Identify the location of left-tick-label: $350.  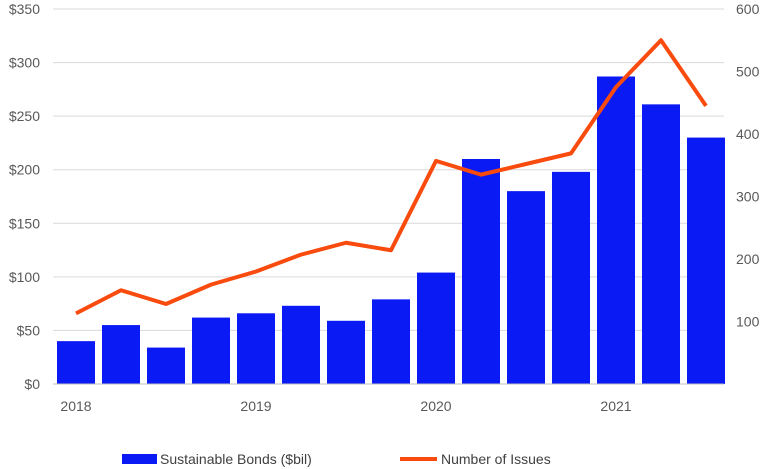
(24, 9).